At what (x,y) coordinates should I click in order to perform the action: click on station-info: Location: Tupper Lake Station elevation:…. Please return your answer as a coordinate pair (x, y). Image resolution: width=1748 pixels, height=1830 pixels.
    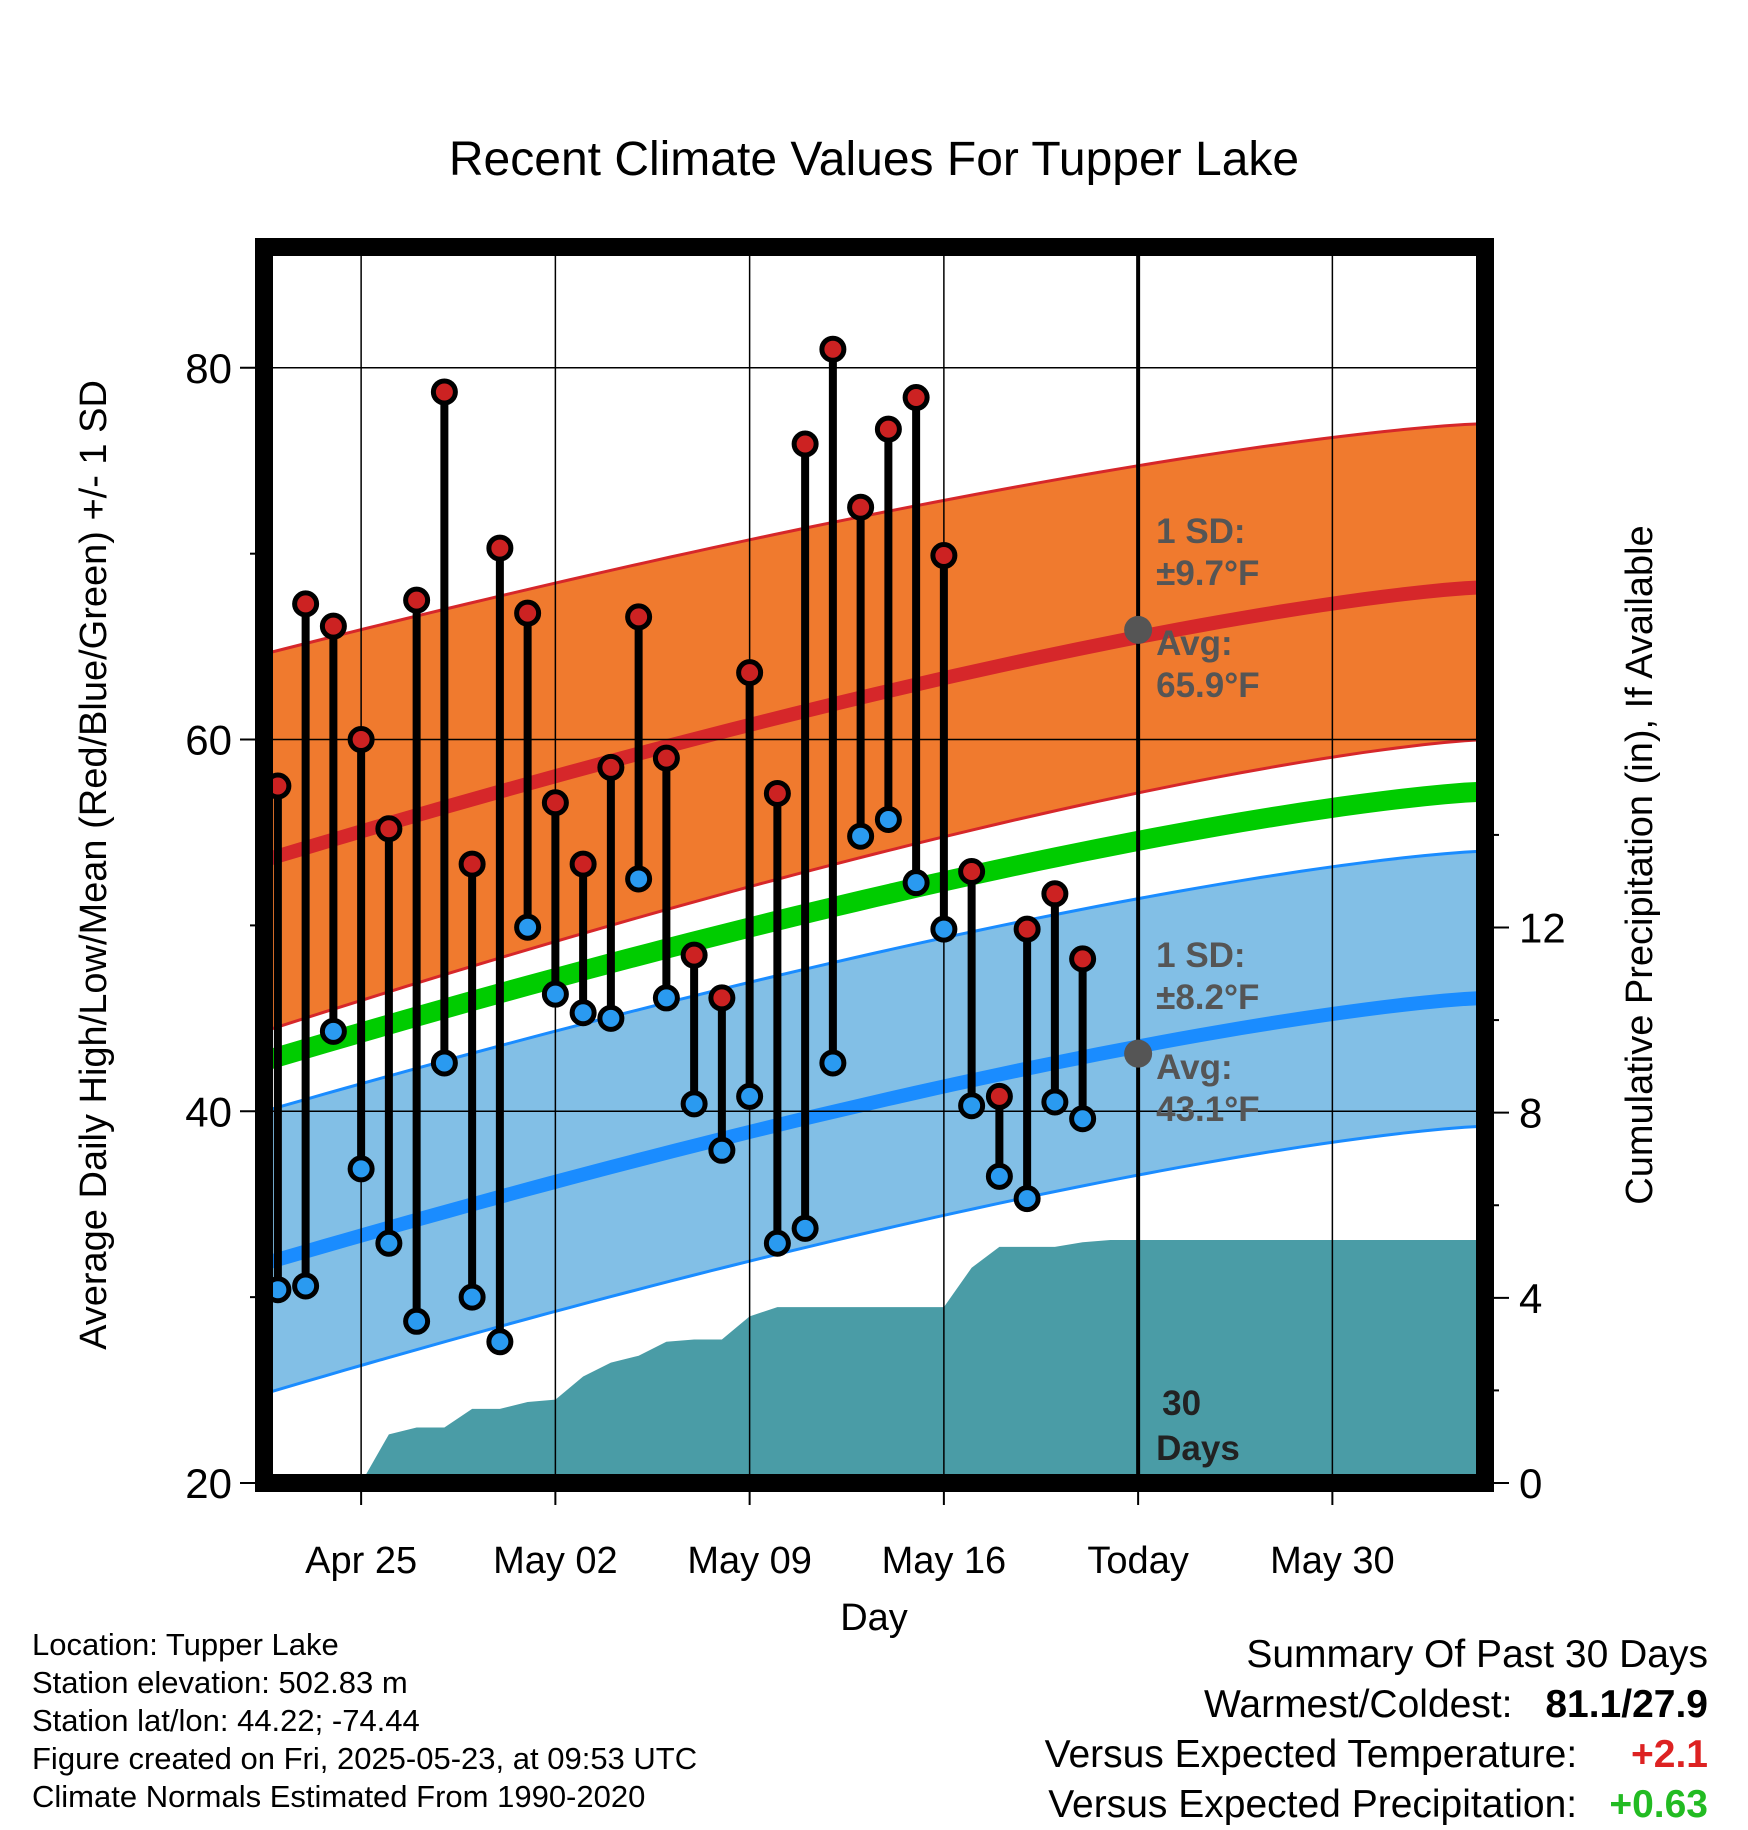
    Looking at the image, I should click on (364, 1721).